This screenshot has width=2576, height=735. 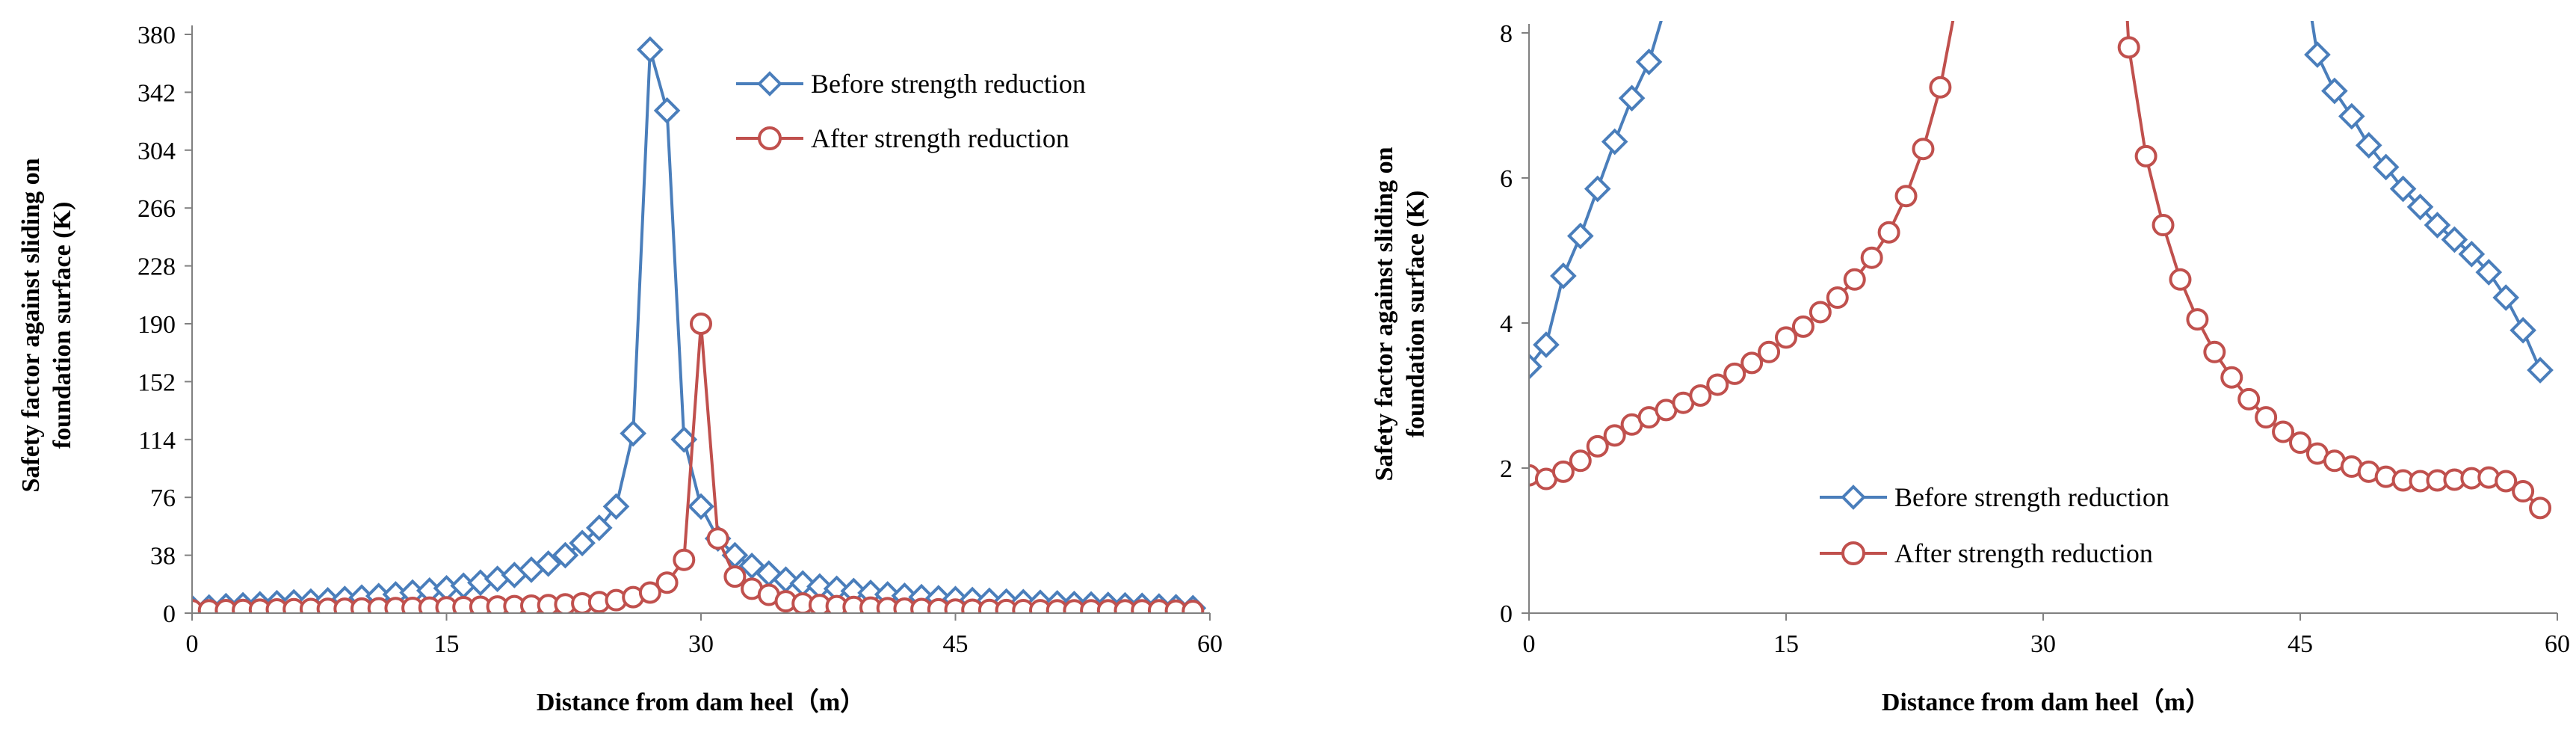 What do you see at coordinates (63, 325) in the screenshot?
I see `left-y-axis-title-line2: foundation surface (K)` at bounding box center [63, 325].